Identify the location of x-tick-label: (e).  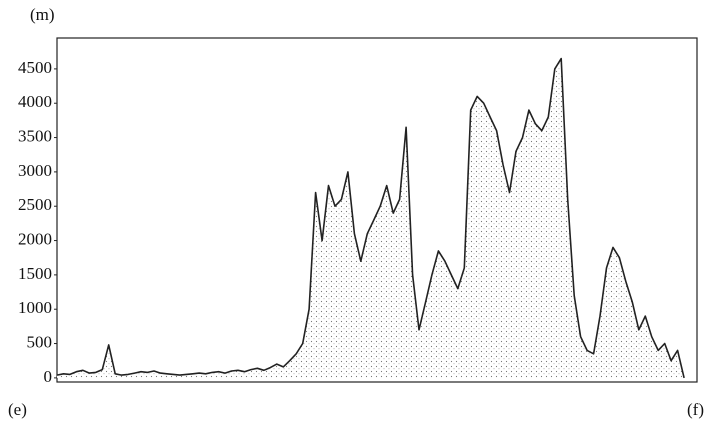
(17, 409).